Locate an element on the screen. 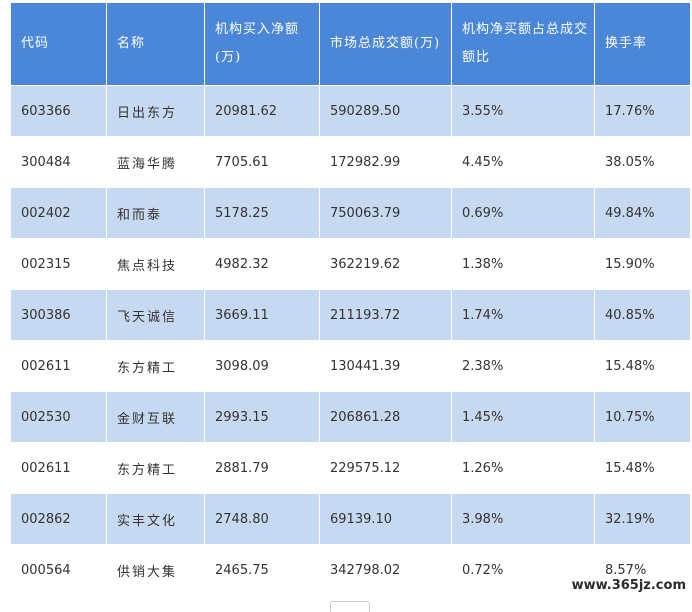 The height and width of the screenshot is (612, 692). cell-code: 603366 is located at coordinates (58, 111).